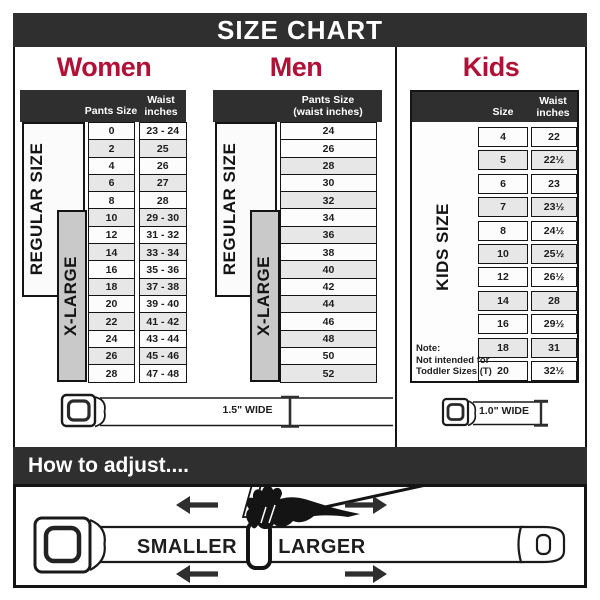 The width and height of the screenshot is (600, 600). I want to click on table-cell: 25½, so click(554, 253).